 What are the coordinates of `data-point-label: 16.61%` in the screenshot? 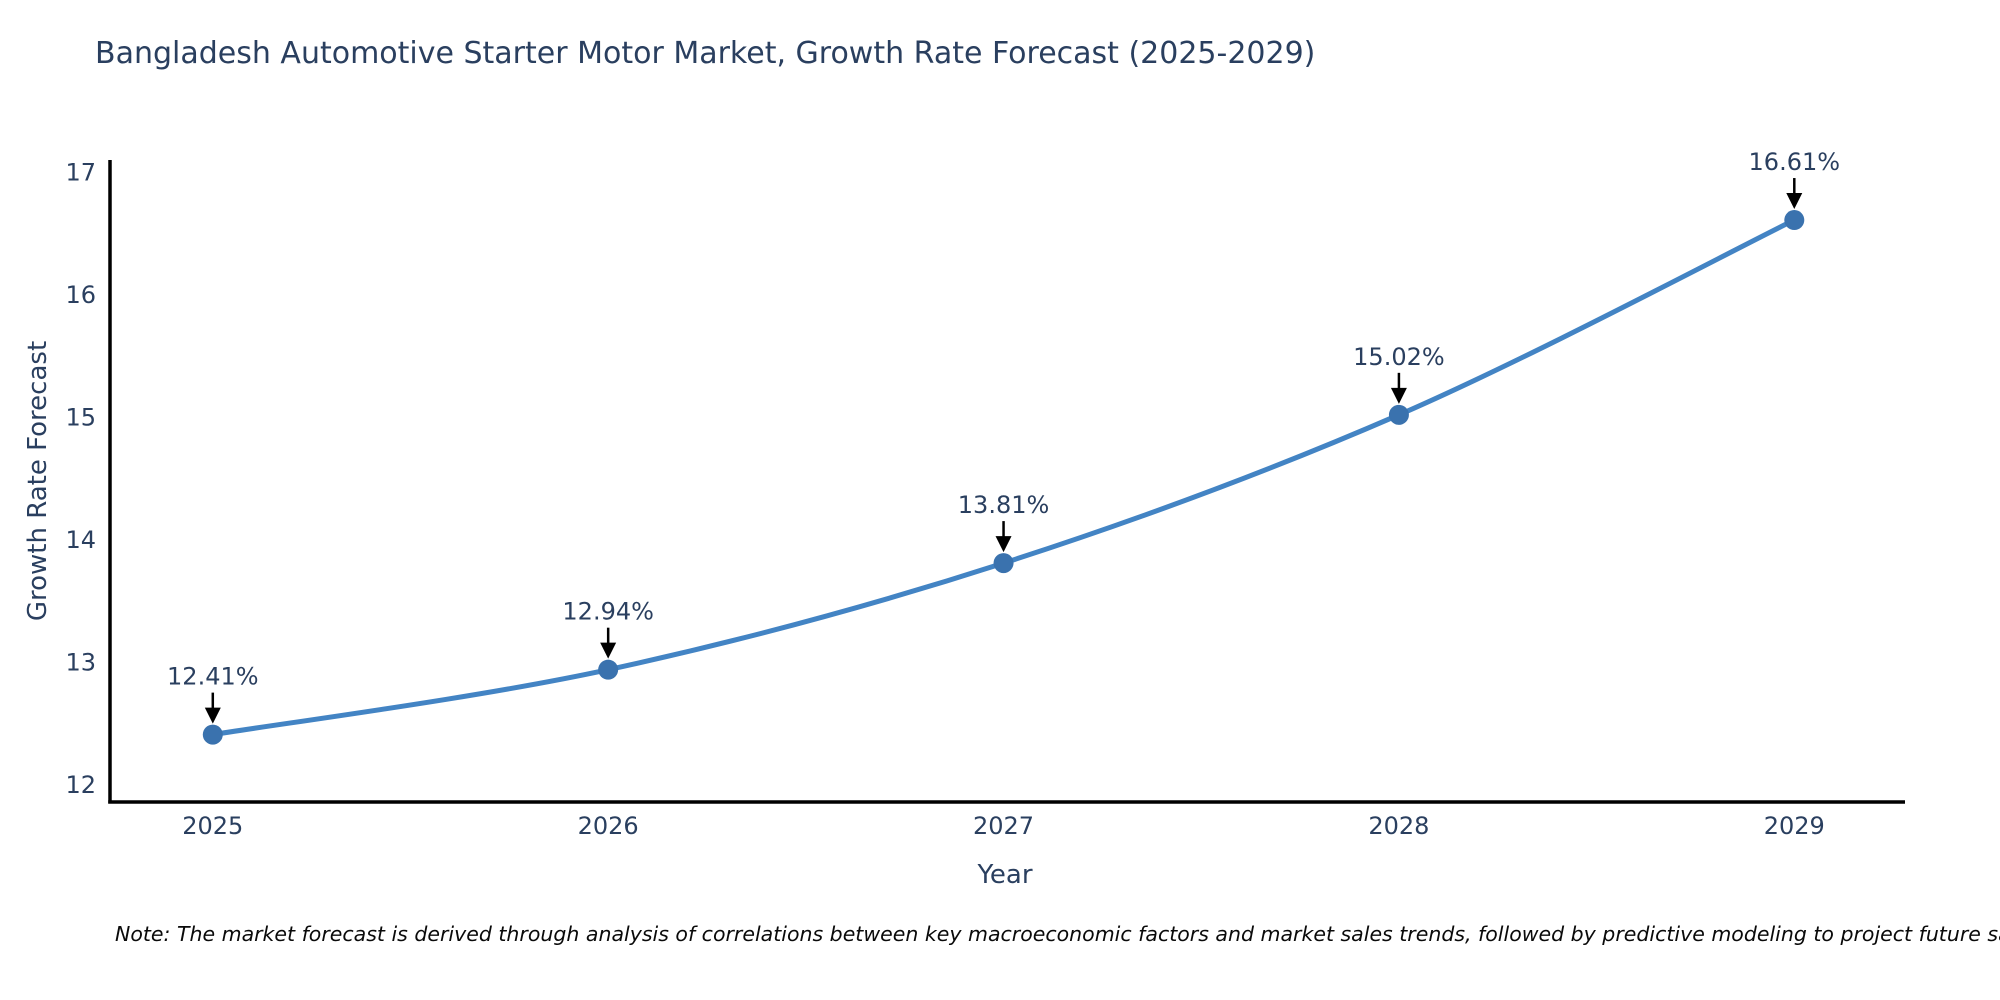 It's located at (1795, 162).